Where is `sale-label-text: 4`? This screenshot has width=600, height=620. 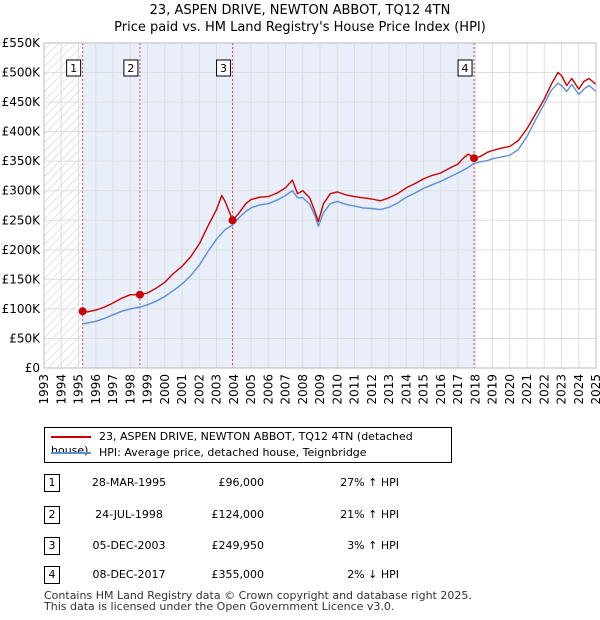
sale-label-text: 4 is located at coordinates (465, 68).